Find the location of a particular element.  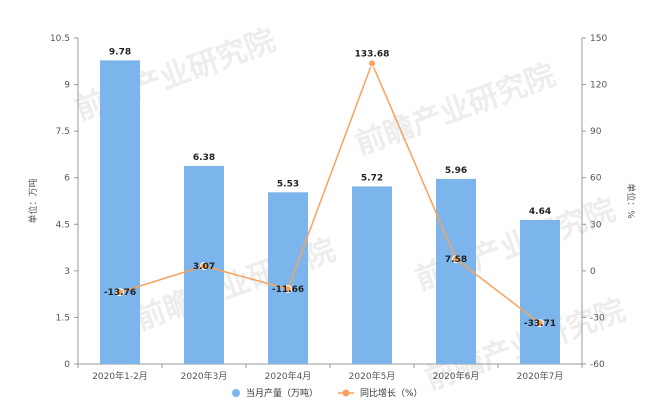

left-tick-label: 1.5 is located at coordinates (63, 318).